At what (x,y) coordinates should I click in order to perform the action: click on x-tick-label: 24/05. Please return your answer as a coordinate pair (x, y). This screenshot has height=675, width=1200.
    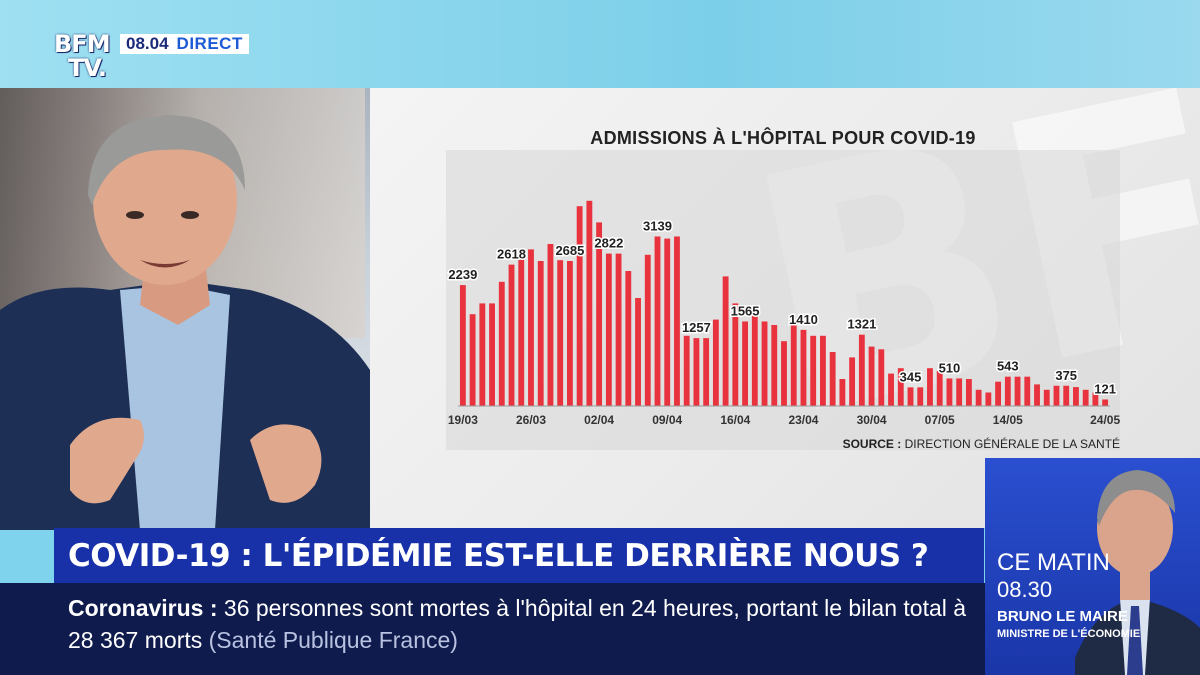
    Looking at the image, I should click on (1105, 420).